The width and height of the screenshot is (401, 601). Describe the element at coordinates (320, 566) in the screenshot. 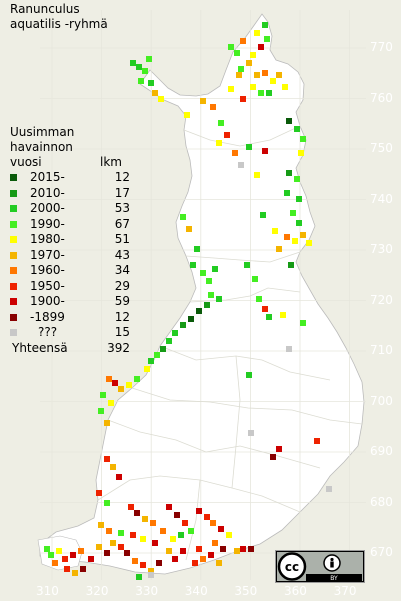

I see `cc-license-badge: cc BY` at that location.